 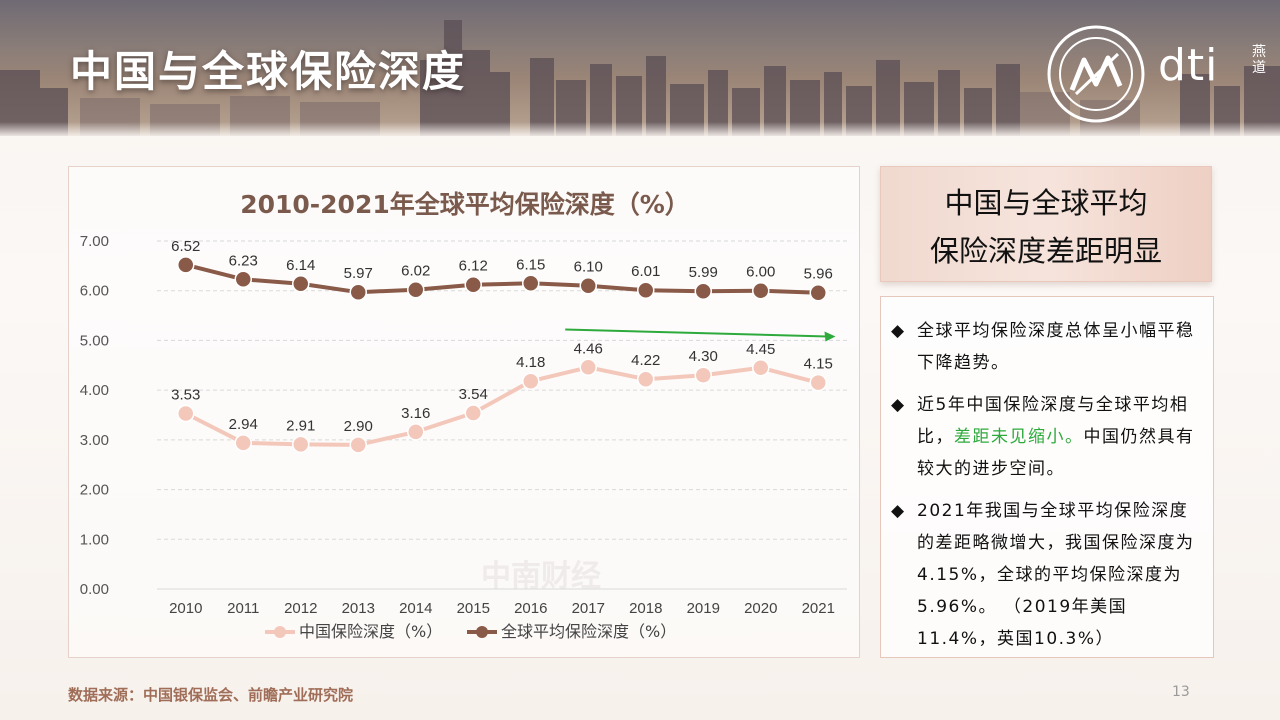 What do you see at coordinates (465, 204) in the screenshot?
I see `chart-title: 2010-2021年全球平均保险深度（%）` at bounding box center [465, 204].